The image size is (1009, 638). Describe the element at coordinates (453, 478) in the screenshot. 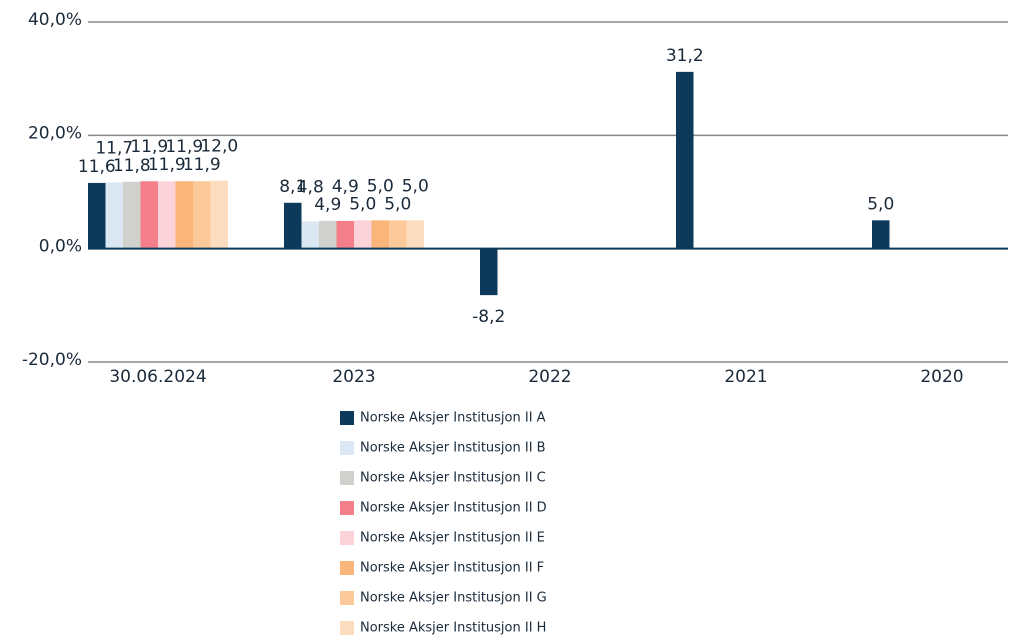

I see `legend-label: Norske Aksjer Institusjon II C` at that location.